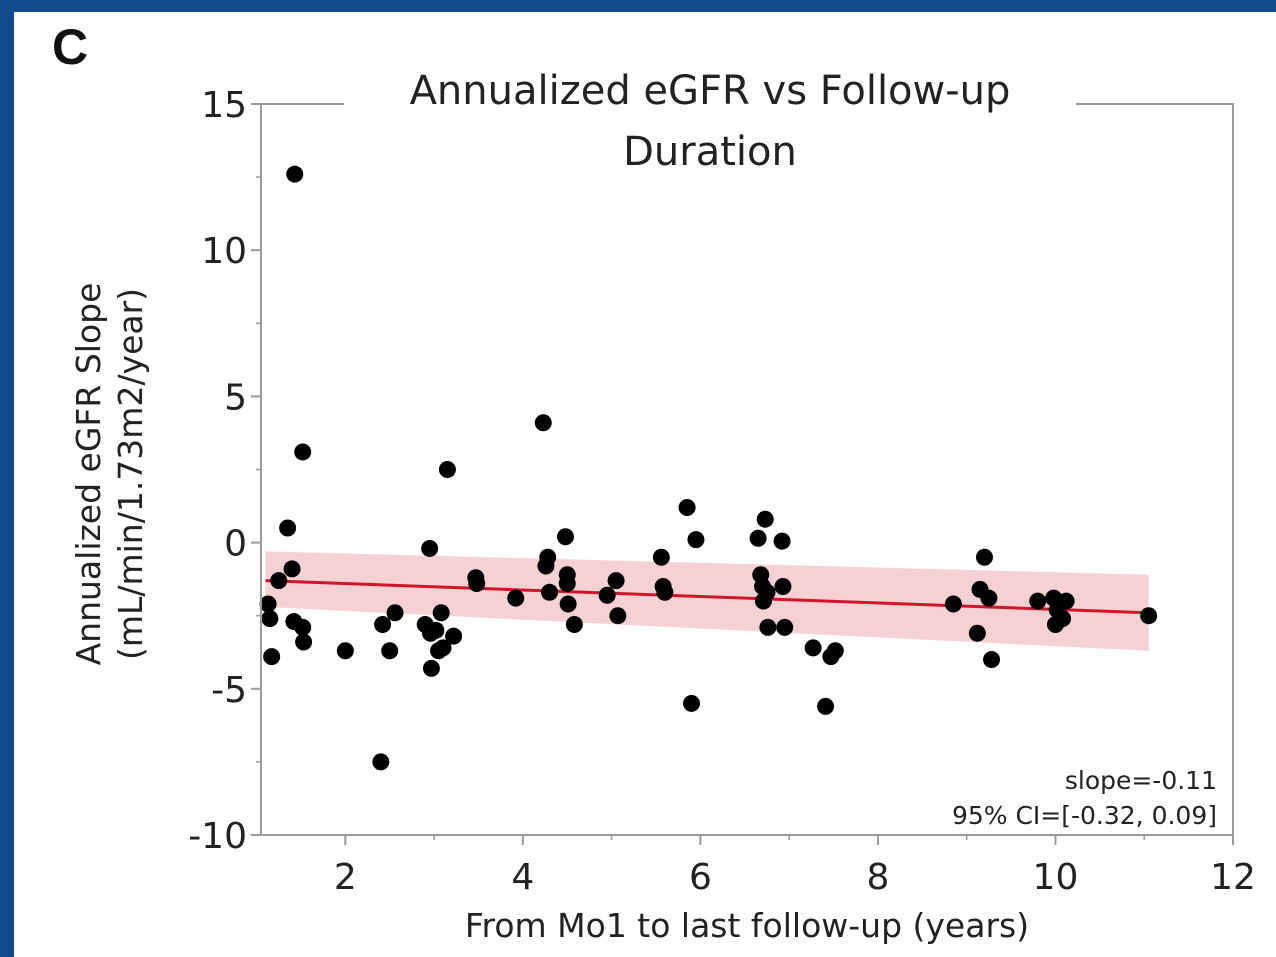 The image size is (1276, 957). I want to click on y-tick-label: 10, so click(224, 251).